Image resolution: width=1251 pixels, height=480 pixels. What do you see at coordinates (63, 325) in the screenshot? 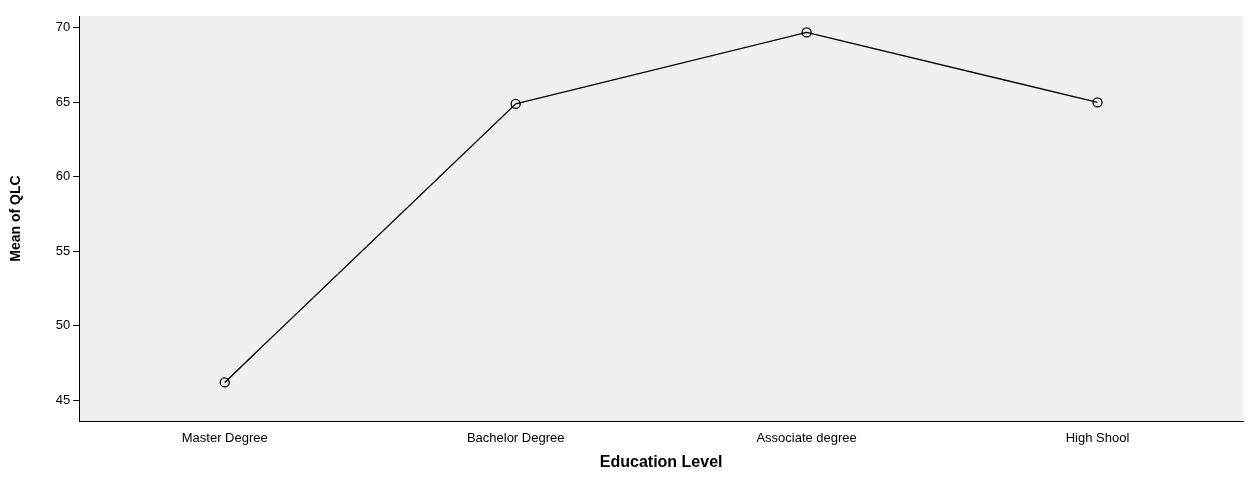
I see `y-tick-label: 50` at bounding box center [63, 325].